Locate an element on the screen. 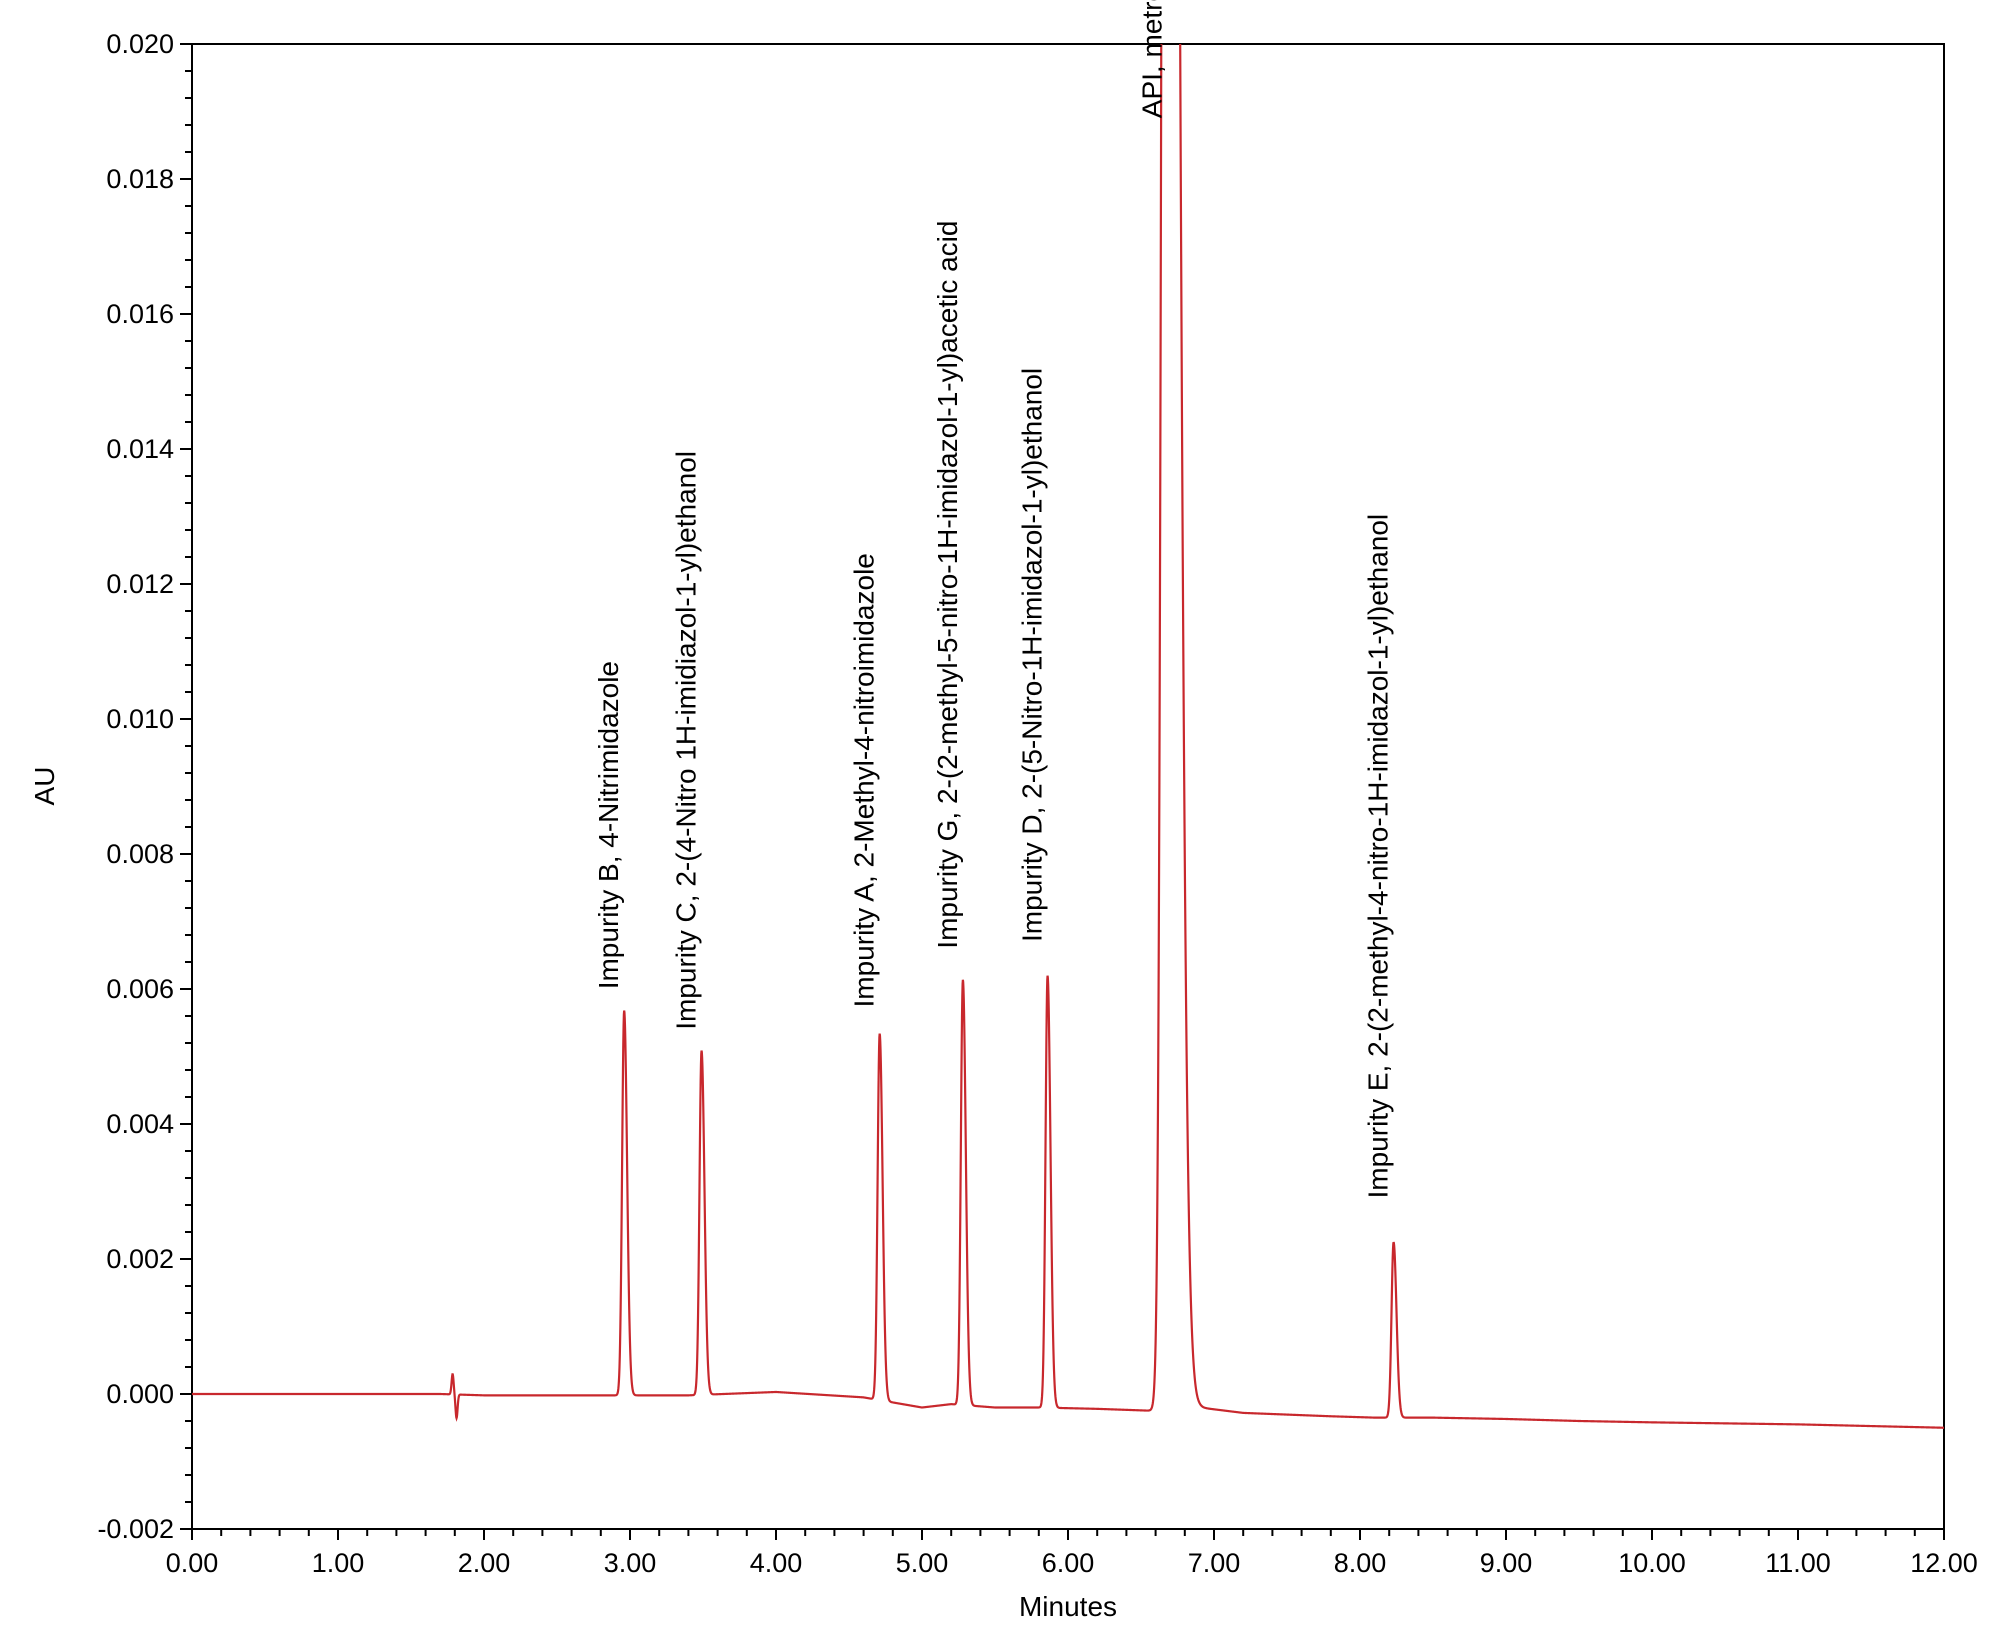 The width and height of the screenshot is (2000, 1641). x-tick-label: 1.00 is located at coordinates (338, 1563).